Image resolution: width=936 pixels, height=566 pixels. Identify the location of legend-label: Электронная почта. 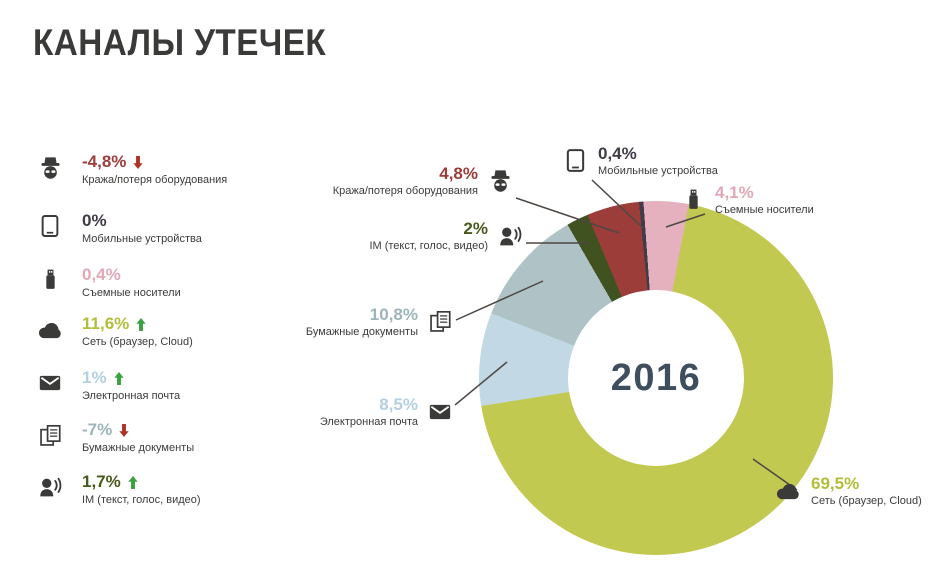
(131, 396).